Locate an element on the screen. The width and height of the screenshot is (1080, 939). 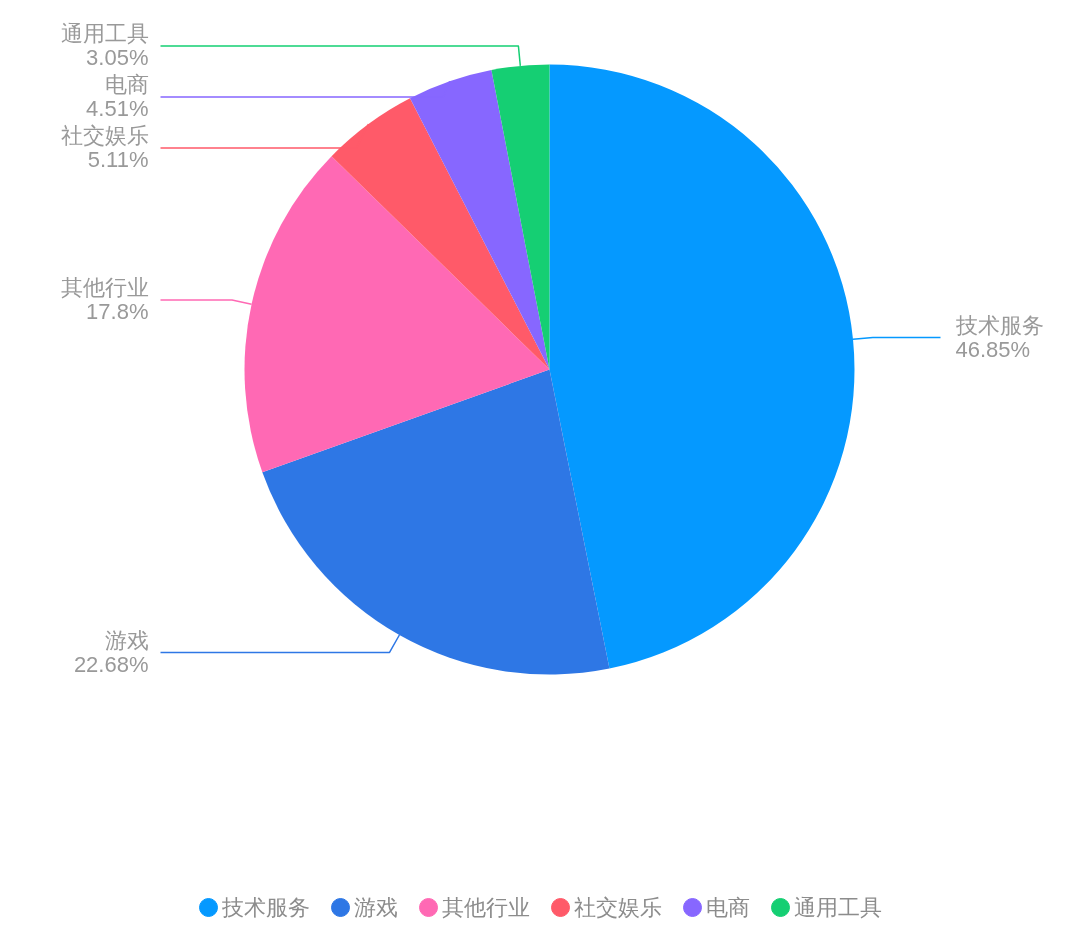
slice-label: 其他行业 is located at coordinates (104, 288).